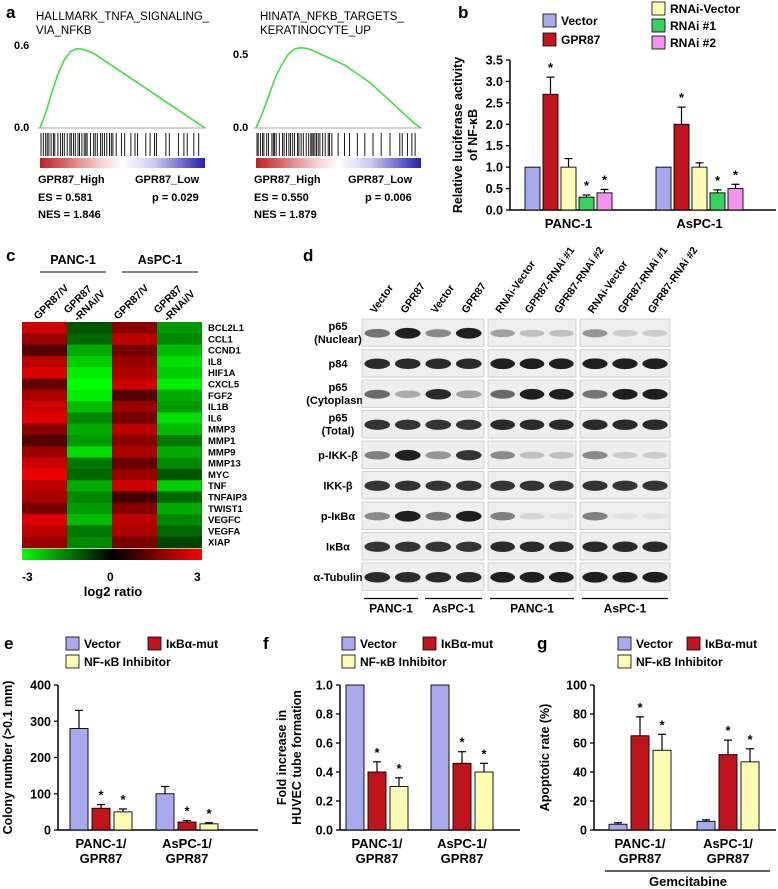 The width and height of the screenshot is (778, 889). What do you see at coordinates (222, 373) in the screenshot?
I see `heatmap-gene-label: HIF1A` at bounding box center [222, 373].